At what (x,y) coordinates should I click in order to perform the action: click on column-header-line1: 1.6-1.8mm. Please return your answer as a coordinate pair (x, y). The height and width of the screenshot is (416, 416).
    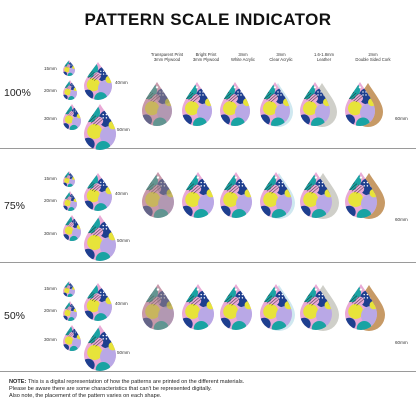
    Looking at the image, I should click on (323, 54).